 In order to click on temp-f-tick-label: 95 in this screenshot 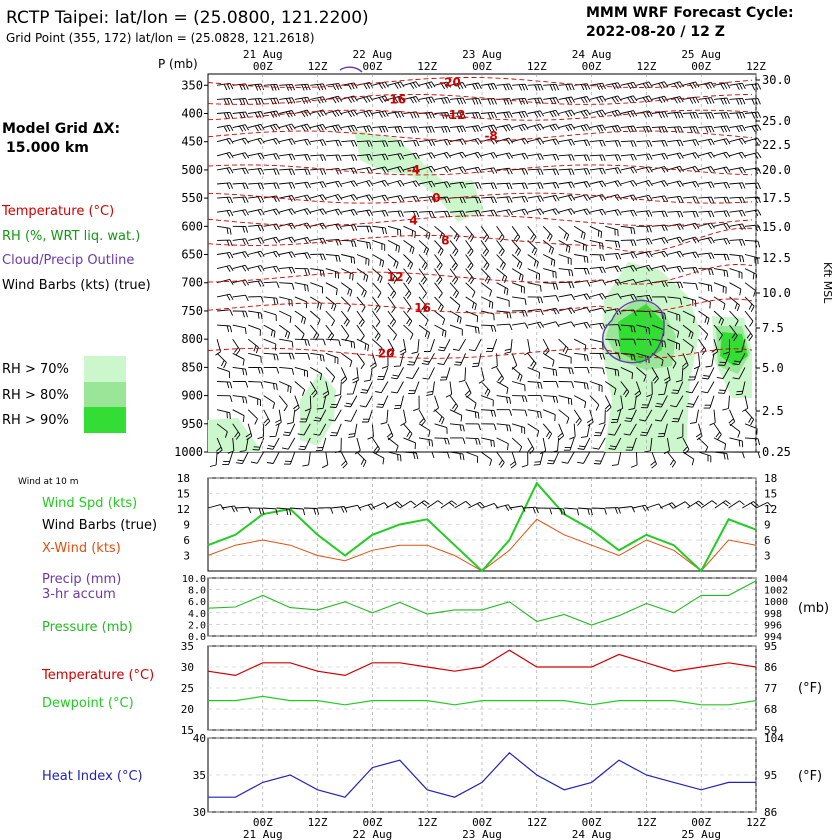, I will do `click(770, 646)`.